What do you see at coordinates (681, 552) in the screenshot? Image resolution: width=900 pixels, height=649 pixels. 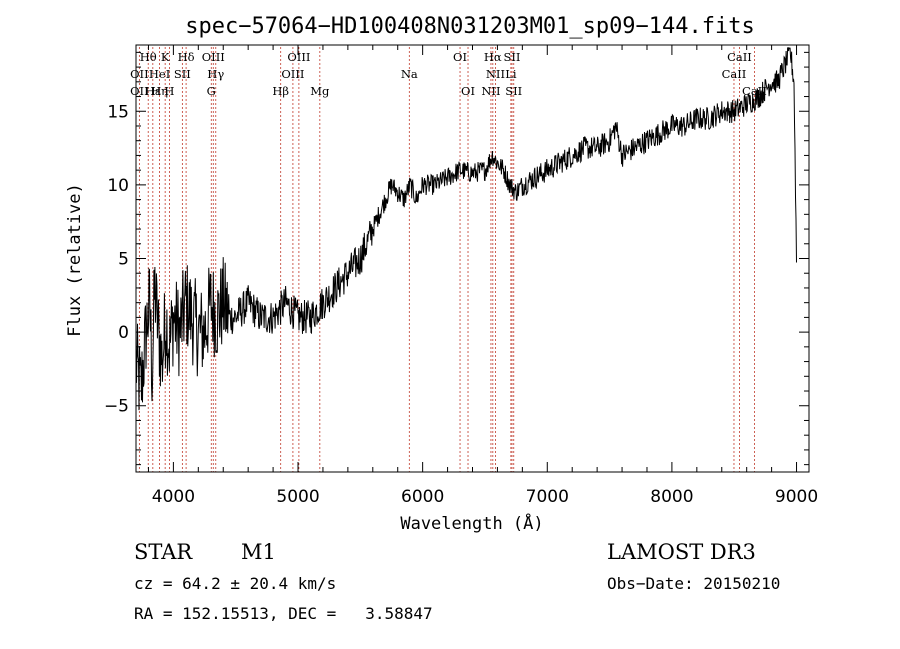 I see `survey-name: LAMOST DR3` at bounding box center [681, 552].